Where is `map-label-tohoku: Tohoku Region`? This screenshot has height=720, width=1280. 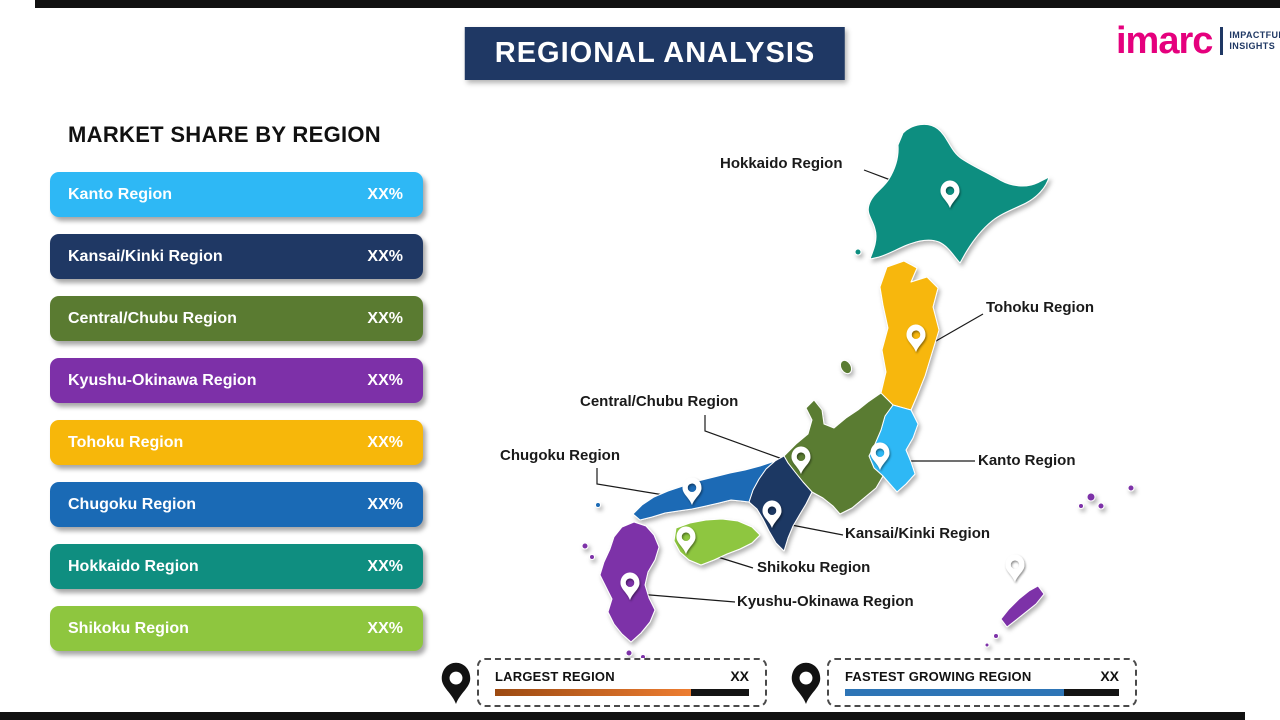 map-label-tohoku: Tohoku Region is located at coordinates (1040, 307).